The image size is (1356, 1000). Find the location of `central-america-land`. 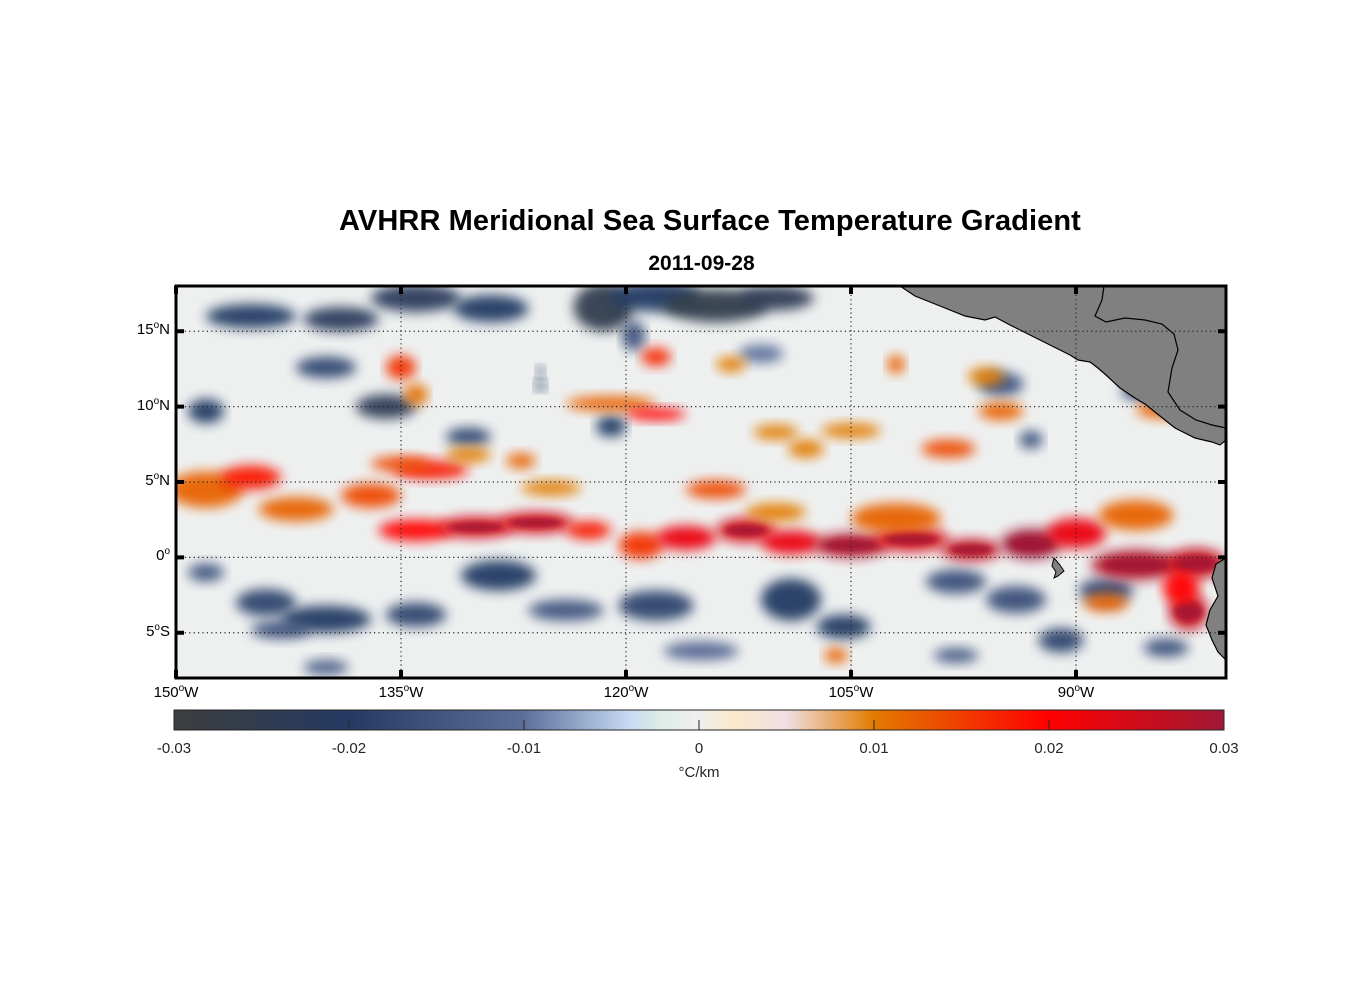

central-america-land is located at coordinates (1062, 366).